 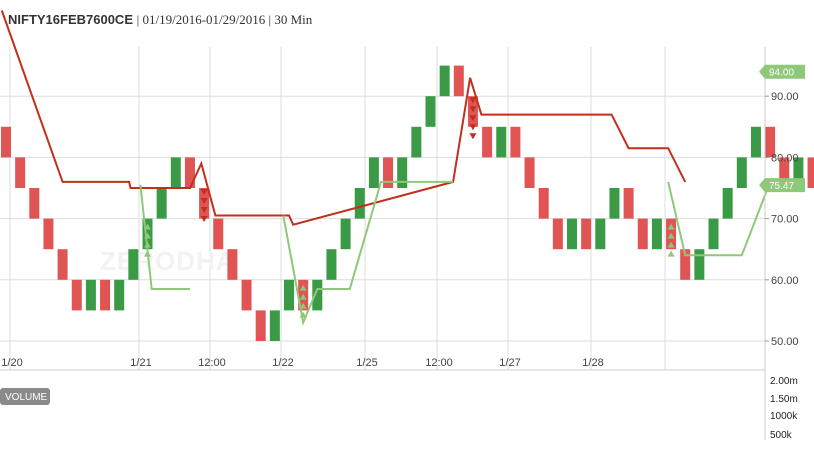 I want to click on last-price-label: 94.00, so click(x=781, y=73).